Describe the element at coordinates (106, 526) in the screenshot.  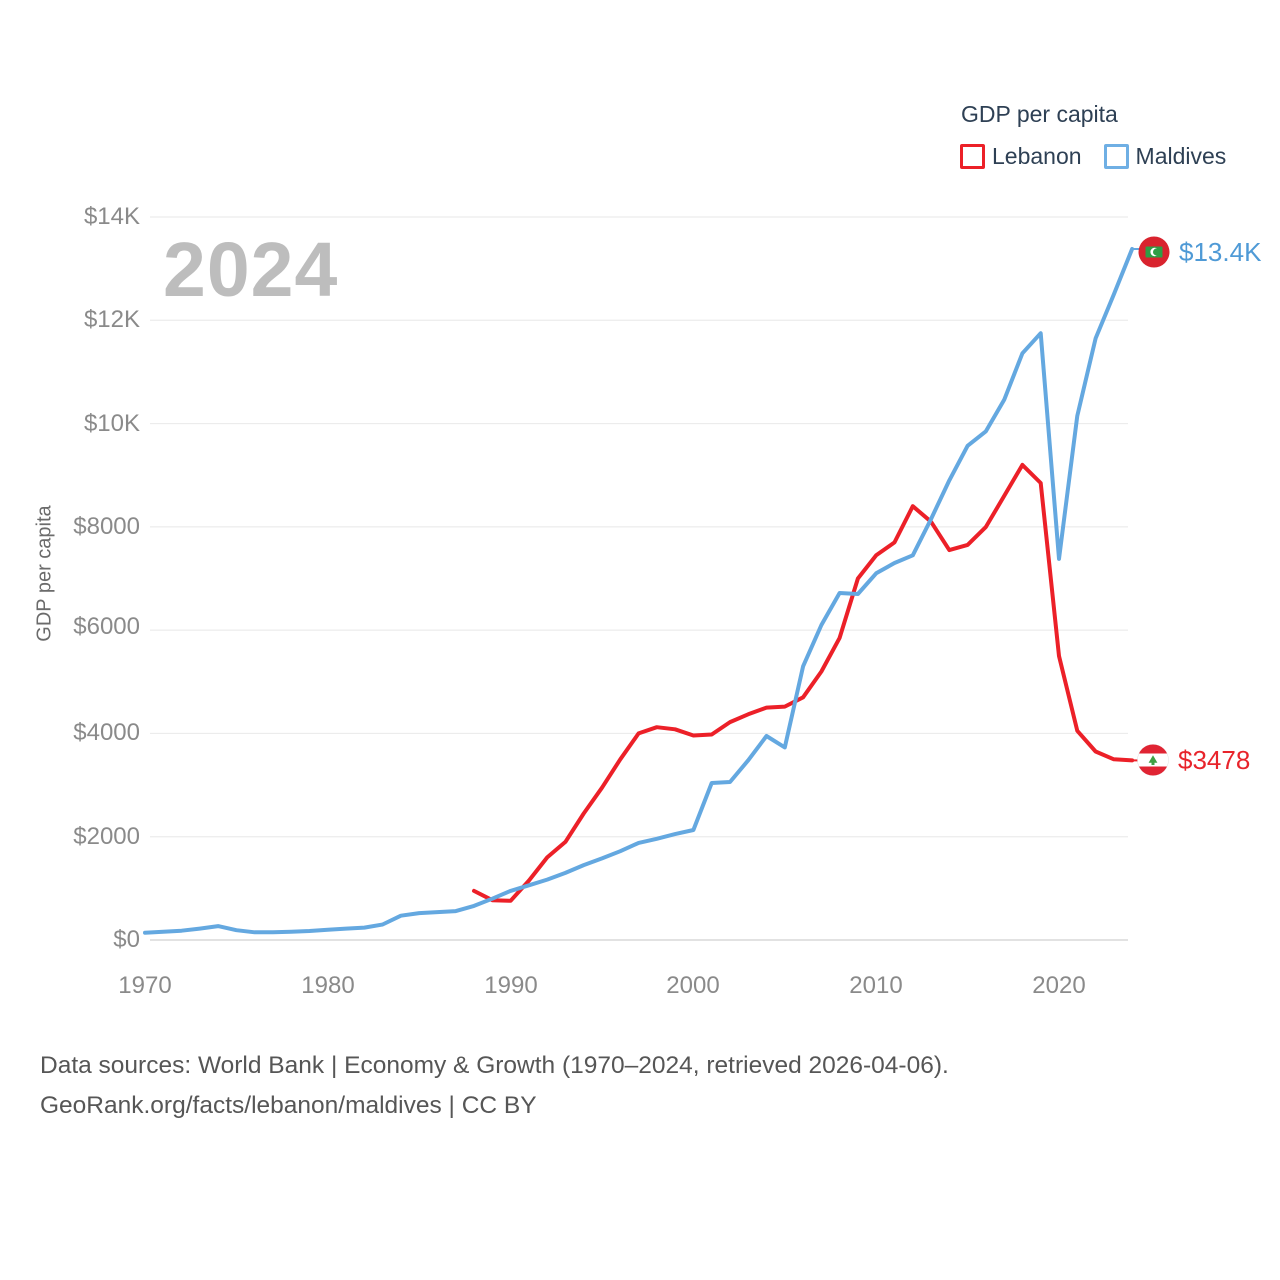
I see `y-tick-label: $8000` at that location.